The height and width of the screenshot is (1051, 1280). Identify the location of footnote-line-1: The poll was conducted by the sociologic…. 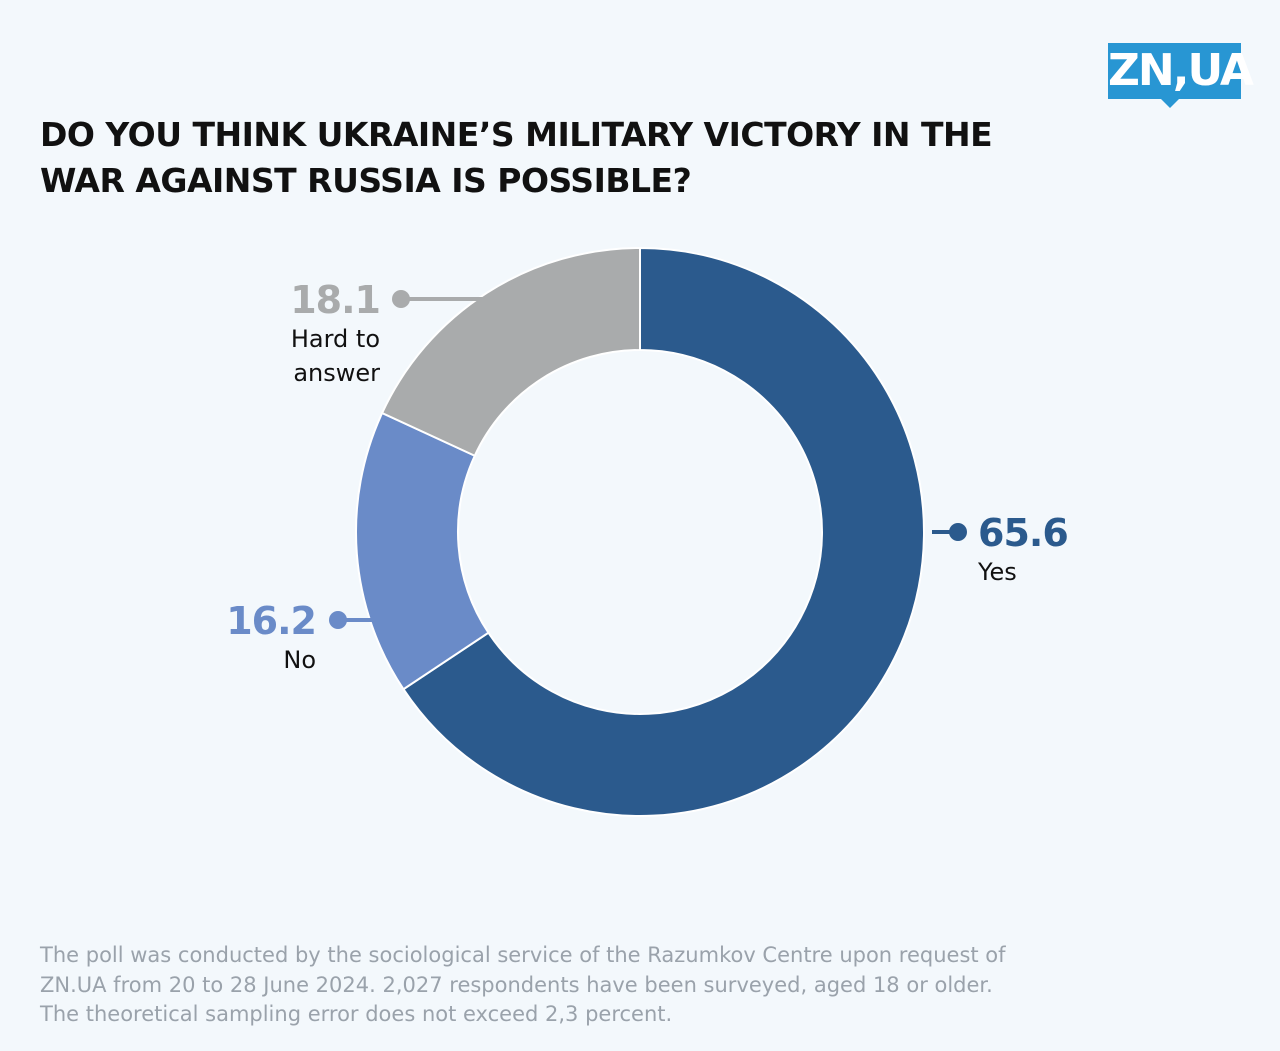
(523, 955).